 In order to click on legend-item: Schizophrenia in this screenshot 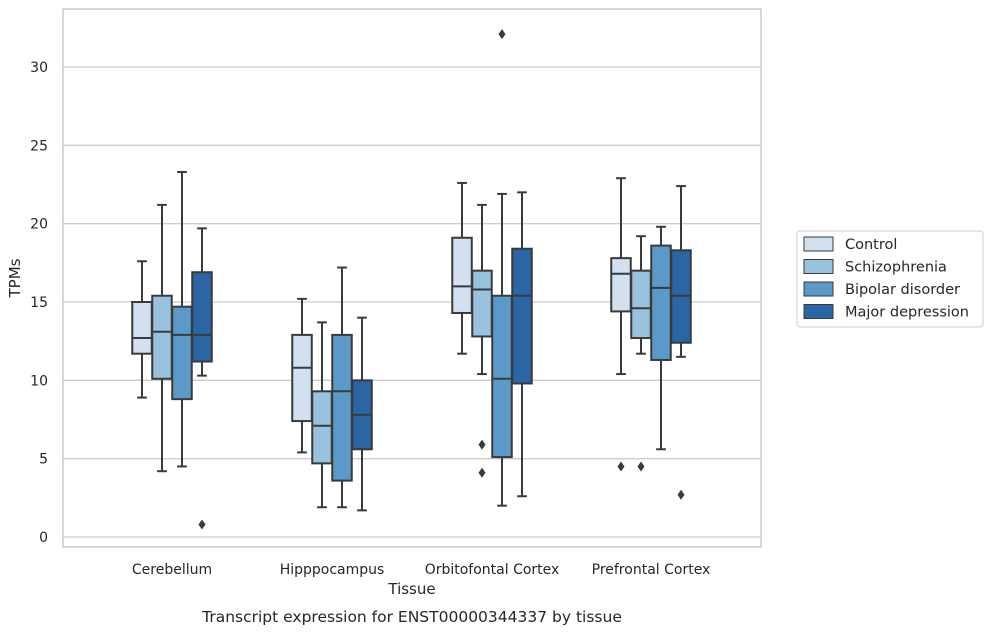, I will do `click(875, 267)`.